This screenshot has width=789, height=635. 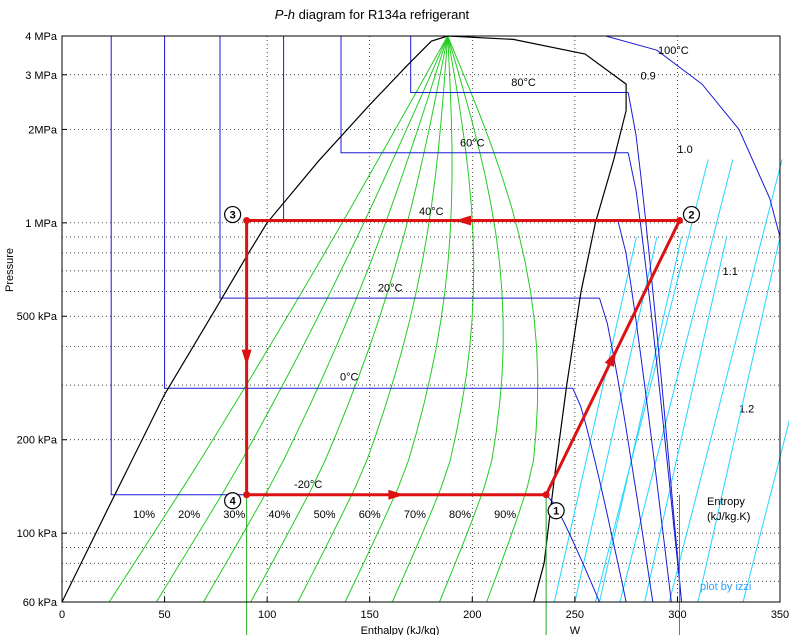 I want to click on isotherm-label: 20°C, so click(x=390, y=289).